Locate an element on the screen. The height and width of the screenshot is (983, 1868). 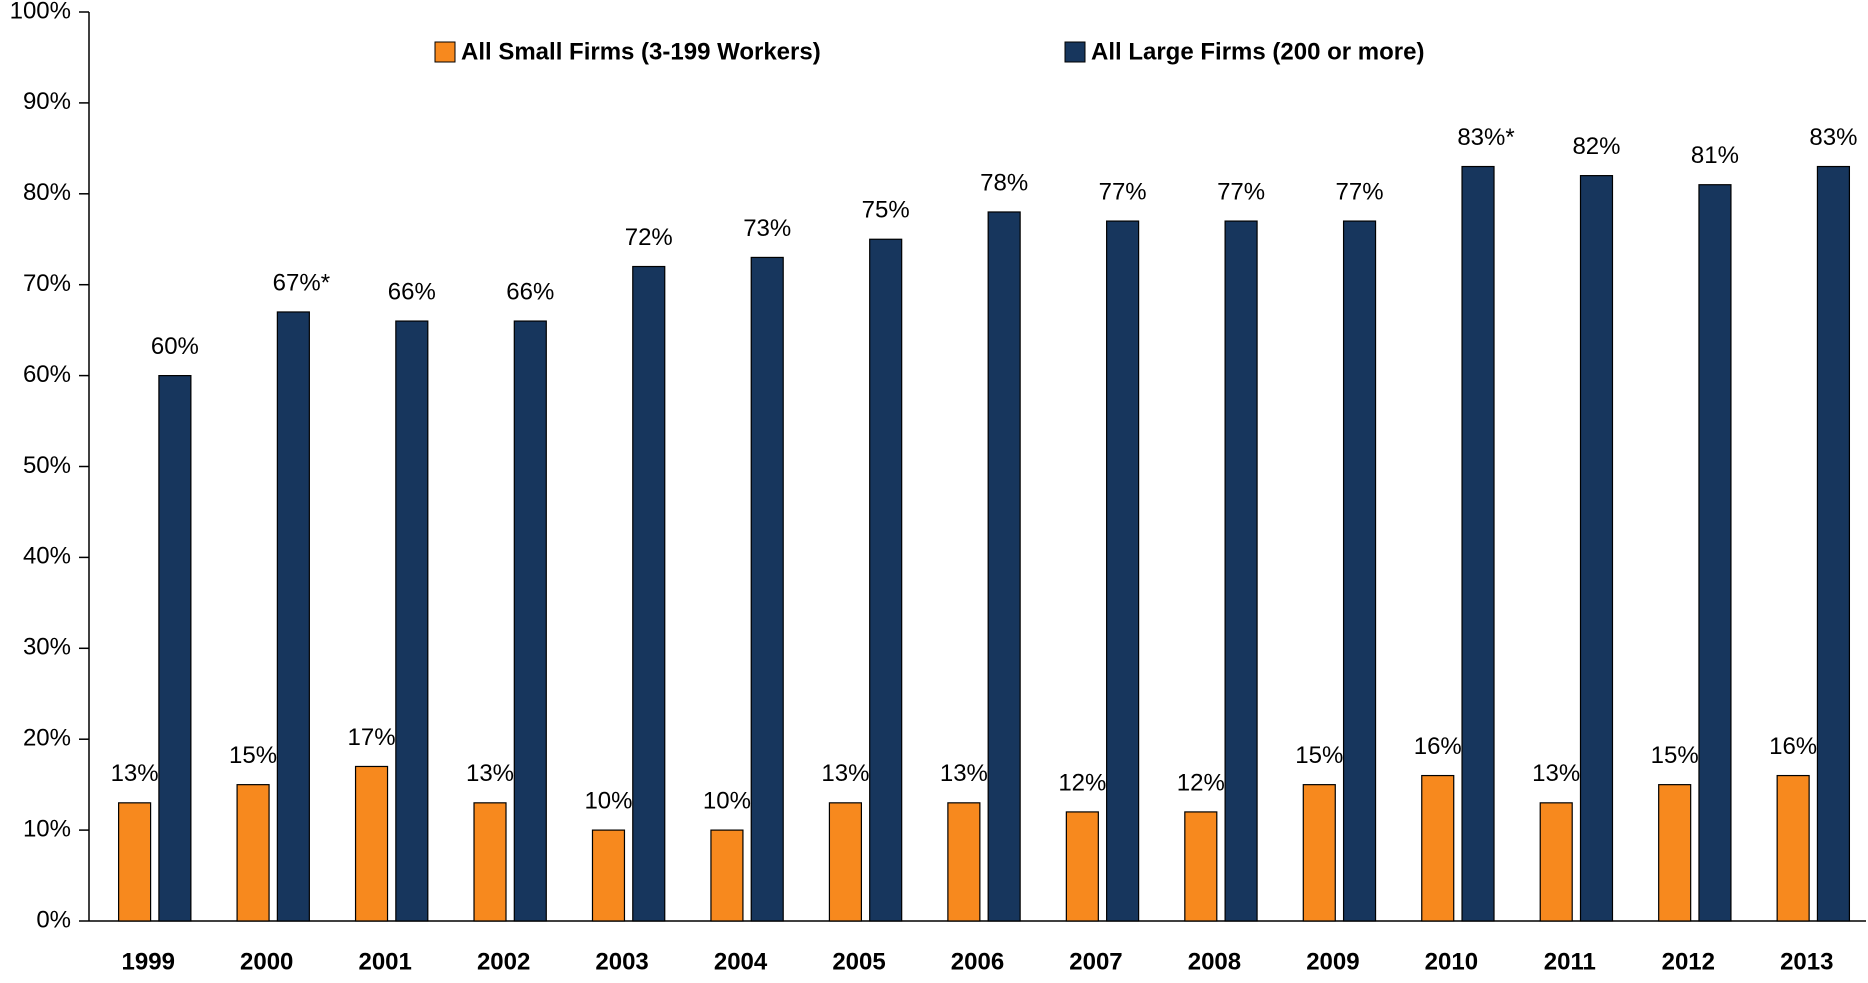
y-tick-label: 80% is located at coordinates (47, 192).